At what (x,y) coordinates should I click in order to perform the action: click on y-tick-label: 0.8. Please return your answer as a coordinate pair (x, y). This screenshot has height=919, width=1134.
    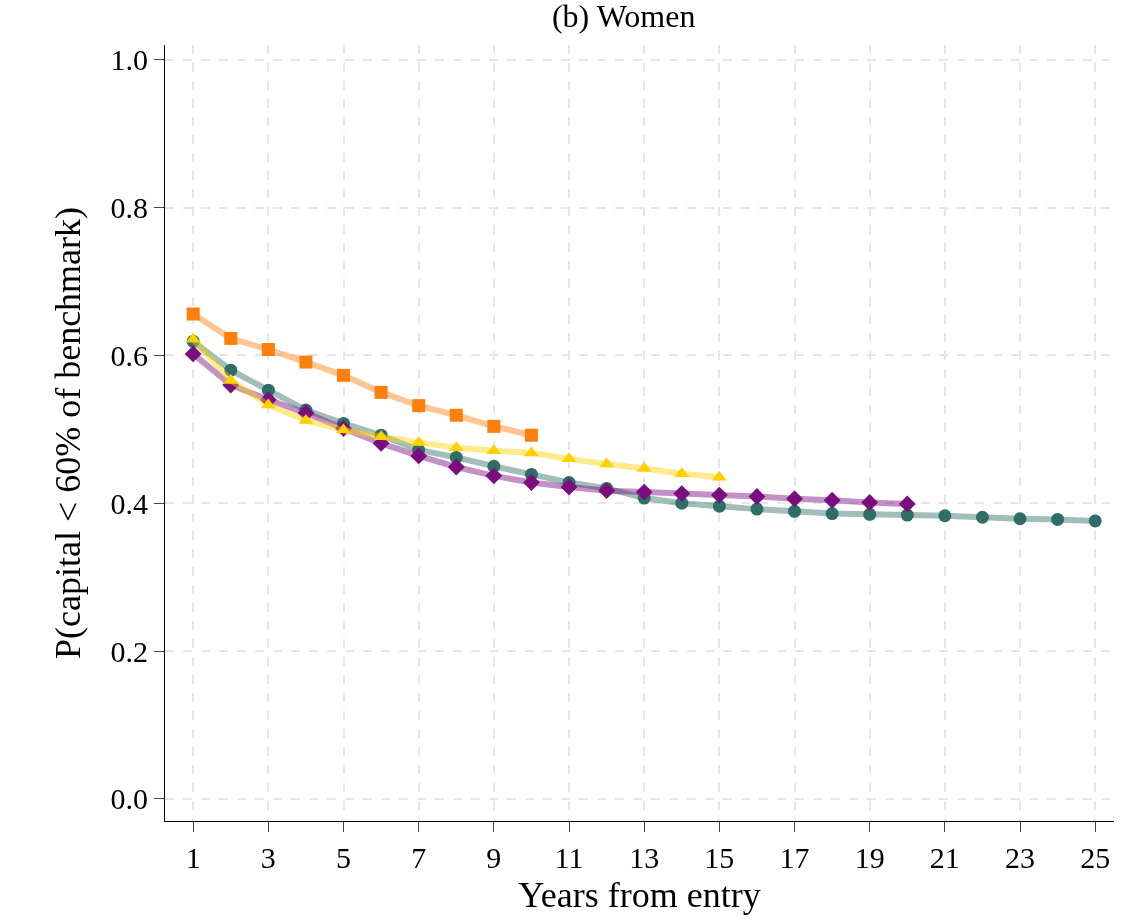
    Looking at the image, I should click on (129, 208).